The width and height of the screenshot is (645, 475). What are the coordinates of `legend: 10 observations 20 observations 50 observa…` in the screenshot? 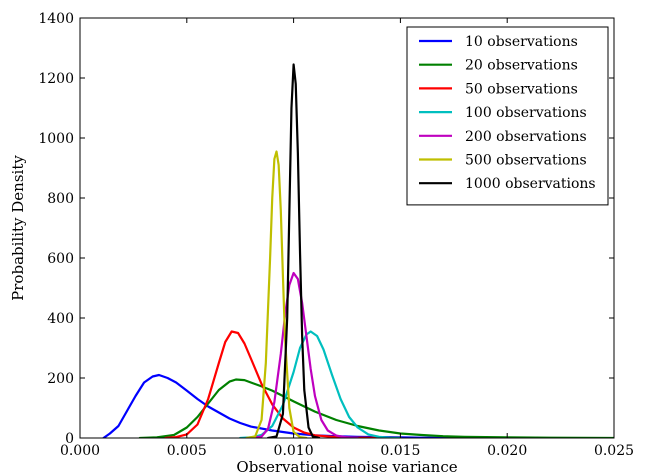 It's located at (507, 116).